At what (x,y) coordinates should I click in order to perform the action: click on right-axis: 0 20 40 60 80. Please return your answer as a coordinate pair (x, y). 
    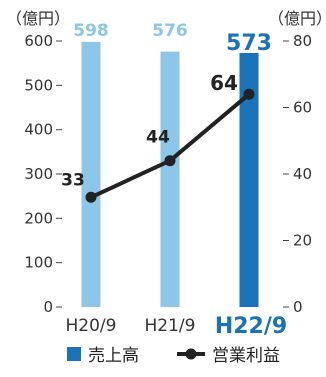
    Looking at the image, I should click on (297, 174).